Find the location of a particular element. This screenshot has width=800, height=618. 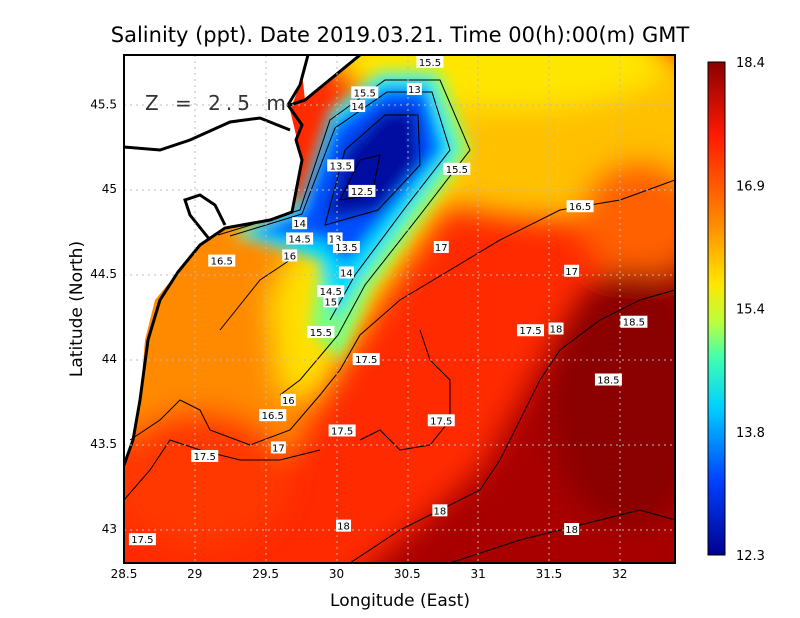

colorbar-tick-label: 15.4 is located at coordinates (750, 310).